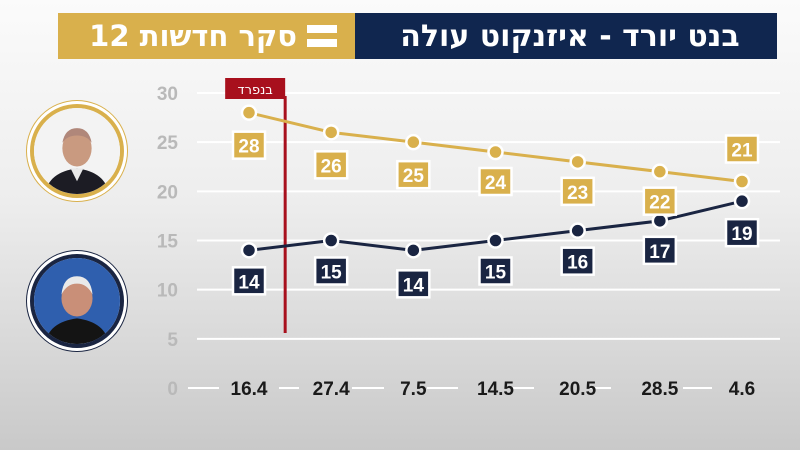 Image resolution: width=800 pixels, height=450 pixels. Describe the element at coordinates (570, 36) in the screenshot. I see `chart-title: בנט יורד - איזנקוט עולה` at that location.